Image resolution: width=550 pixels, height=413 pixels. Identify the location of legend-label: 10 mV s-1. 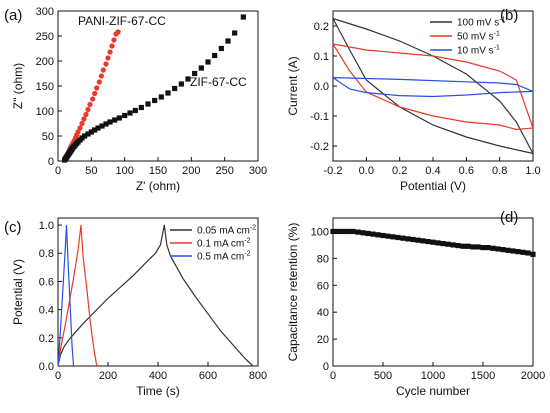
(478, 51).